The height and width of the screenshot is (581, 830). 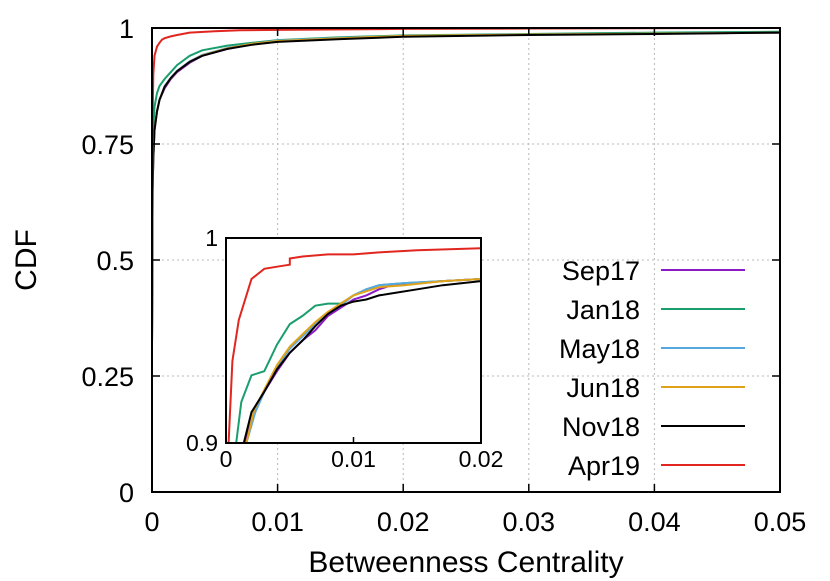 I want to click on inset-background, so click(x=353, y=340).